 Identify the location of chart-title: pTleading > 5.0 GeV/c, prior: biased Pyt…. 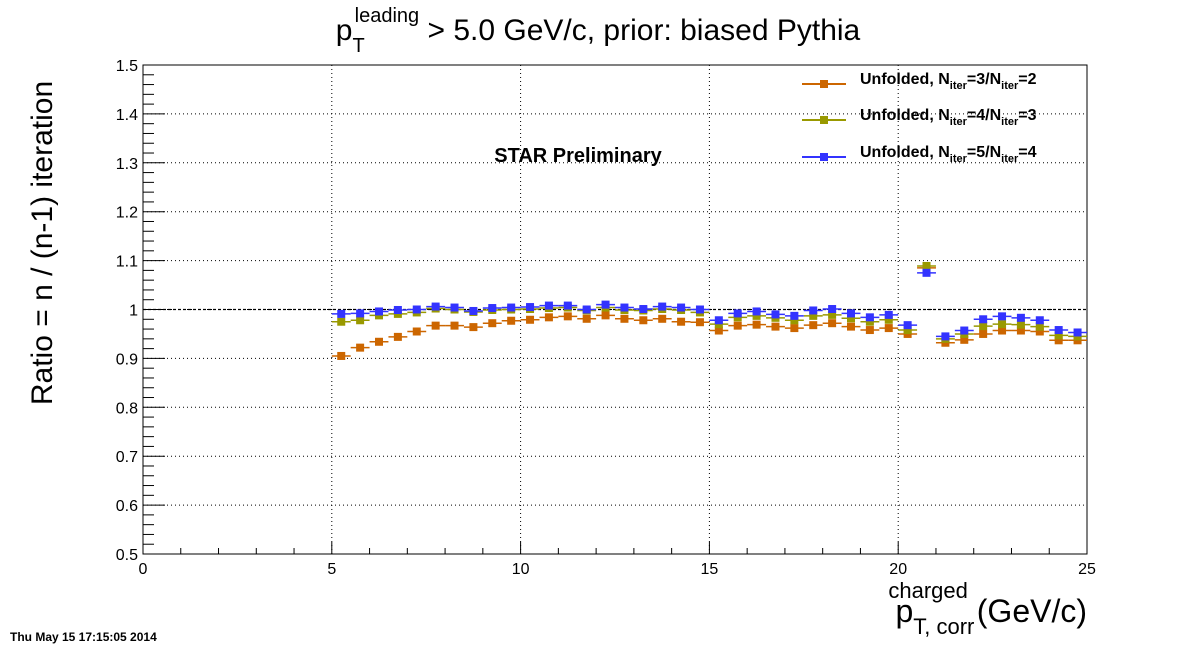
(598, 31).